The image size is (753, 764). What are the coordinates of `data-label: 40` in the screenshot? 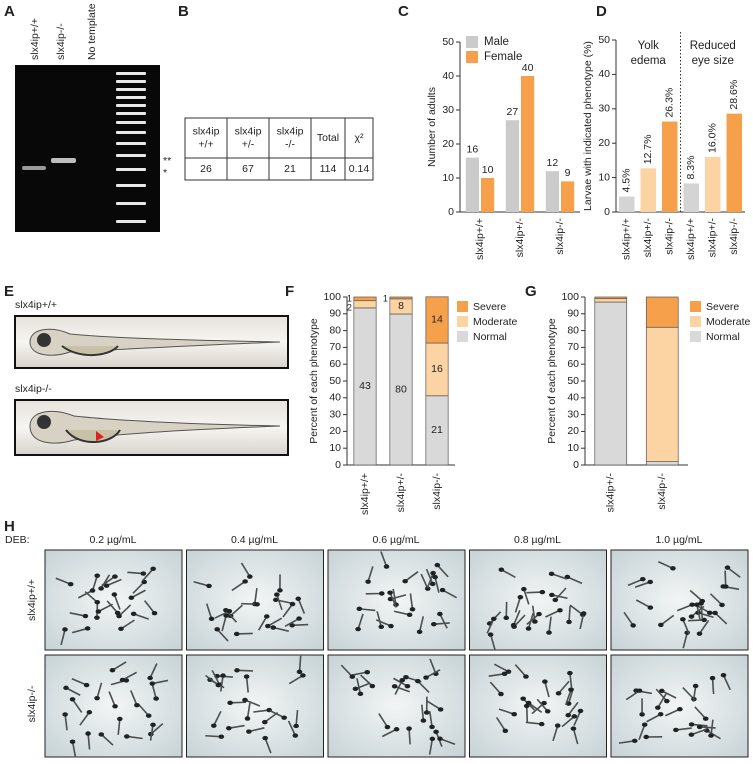 It's located at (528, 68).